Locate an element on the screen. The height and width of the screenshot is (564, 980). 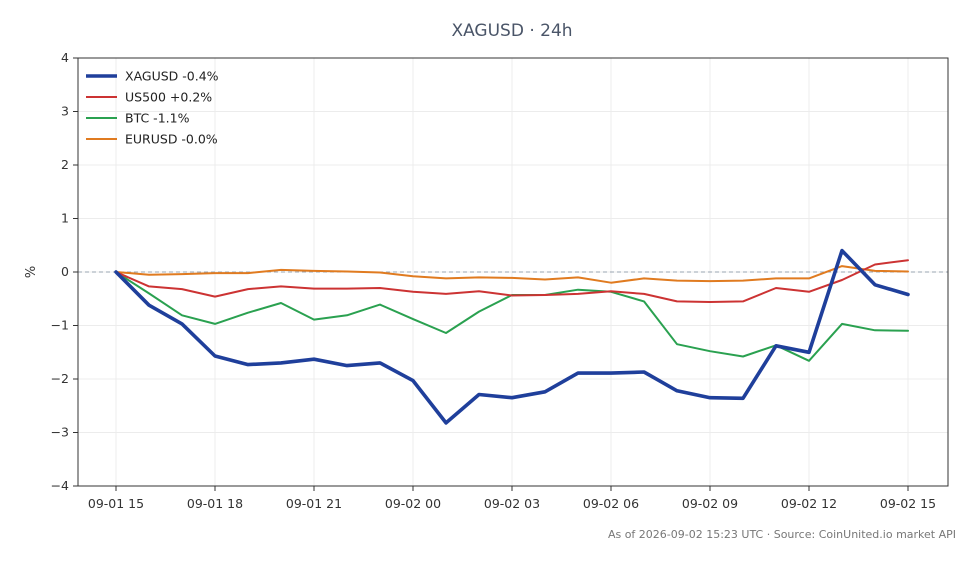
x-tick-label: 09-02 06 is located at coordinates (611, 503).